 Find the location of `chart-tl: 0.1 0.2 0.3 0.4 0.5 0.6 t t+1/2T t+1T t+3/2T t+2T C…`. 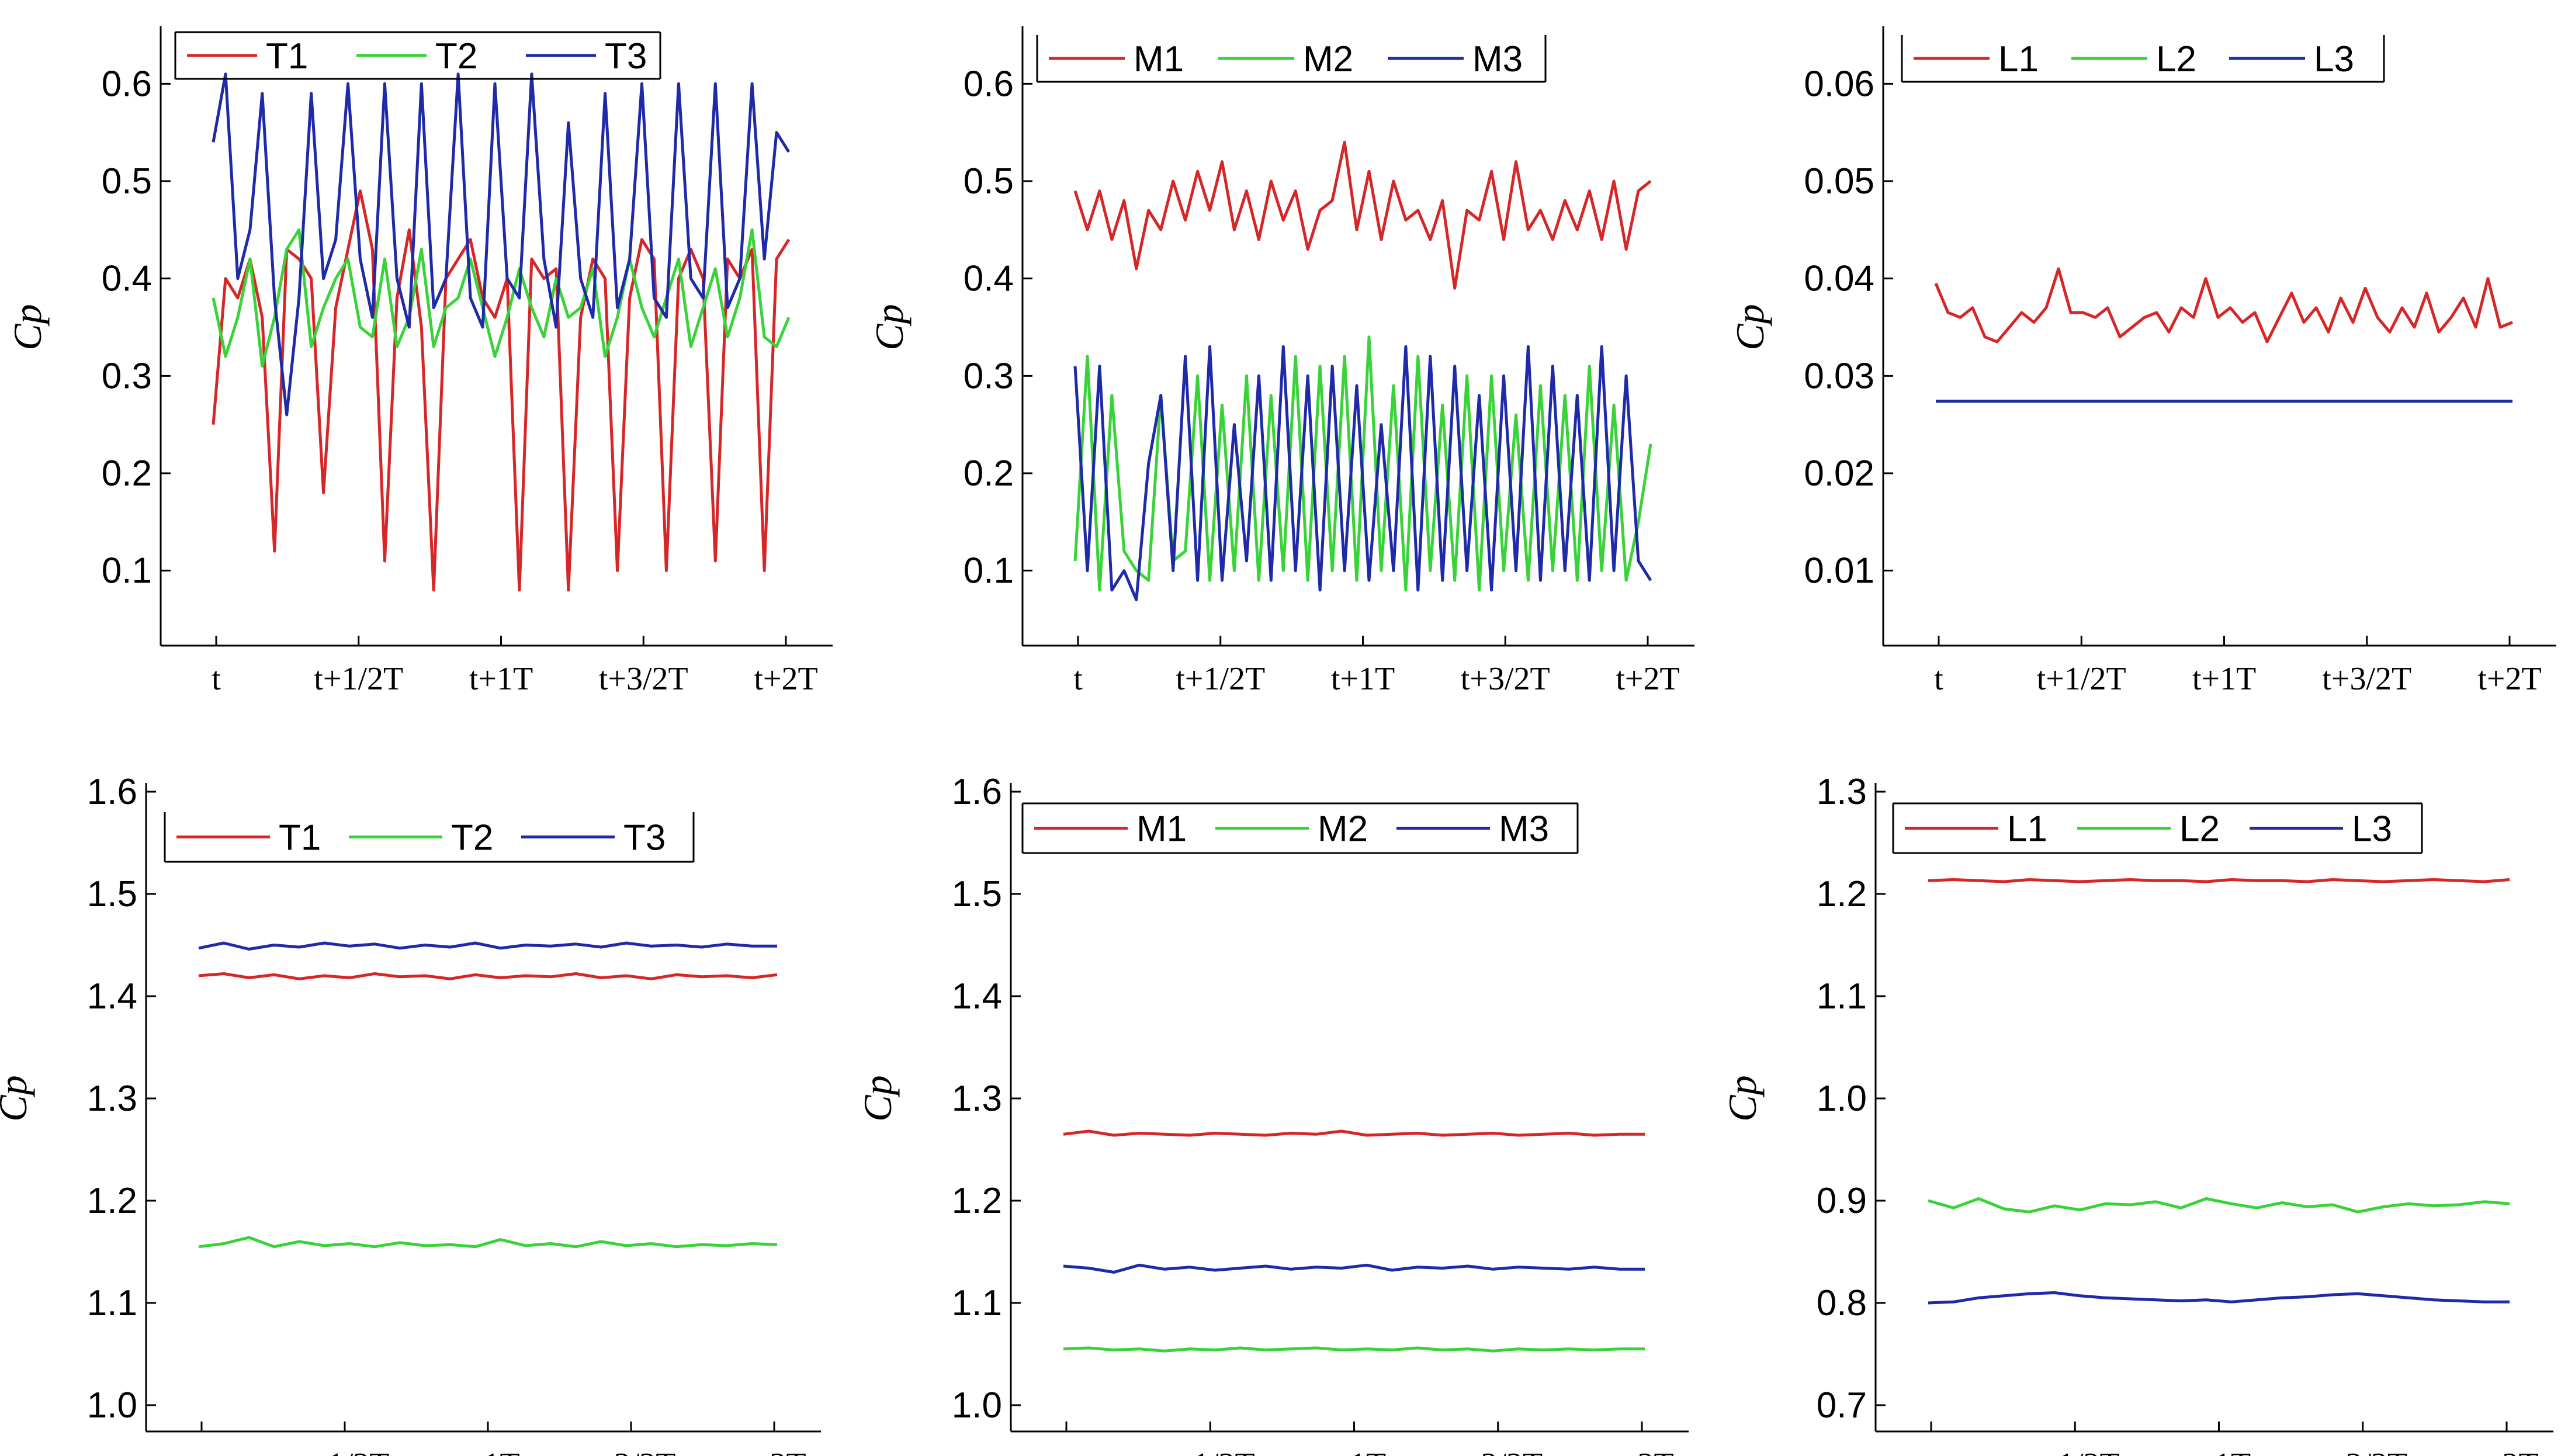

chart-tl: 0.1 0.2 0.3 0.4 0.5 0.6 t t+1/2T t+1T t+3/2T t+2T C… is located at coordinates (419, 361).